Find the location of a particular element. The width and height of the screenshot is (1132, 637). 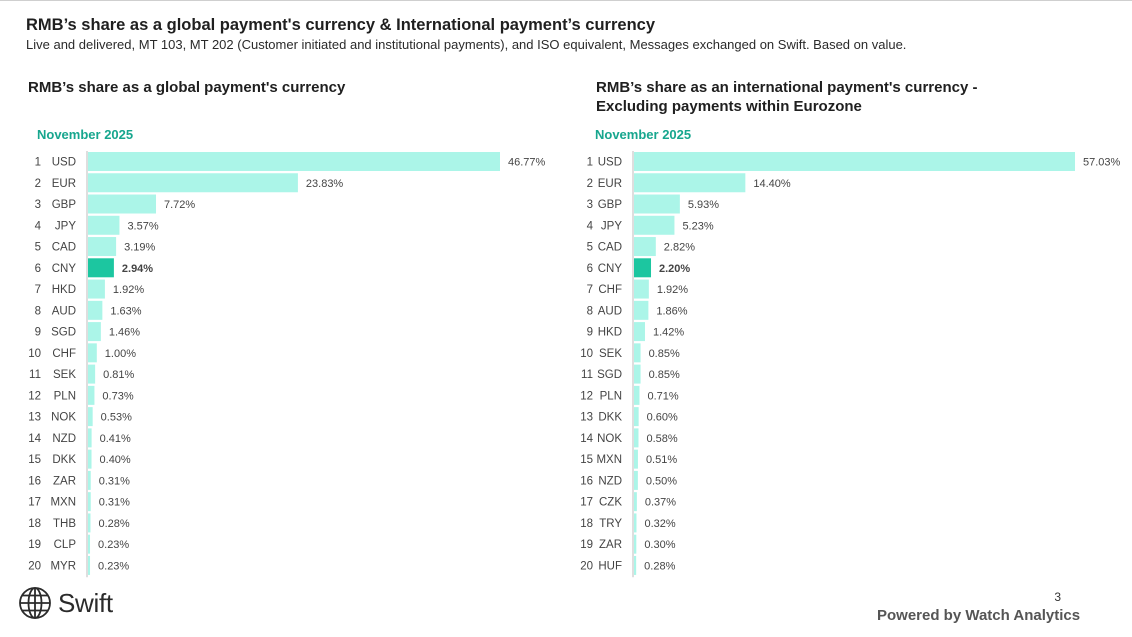

data-label: 0.23% is located at coordinates (113, 566).